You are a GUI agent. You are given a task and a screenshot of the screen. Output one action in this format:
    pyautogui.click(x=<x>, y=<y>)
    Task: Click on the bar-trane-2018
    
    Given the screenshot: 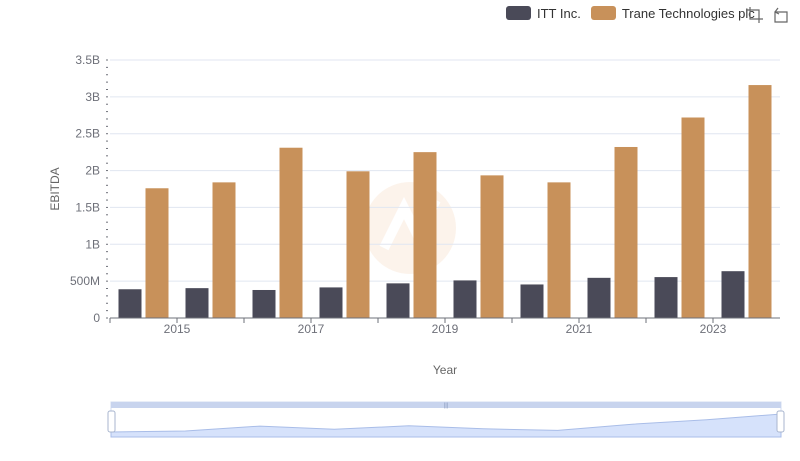 What is the action you would take?
    pyautogui.click(x=425, y=235)
    